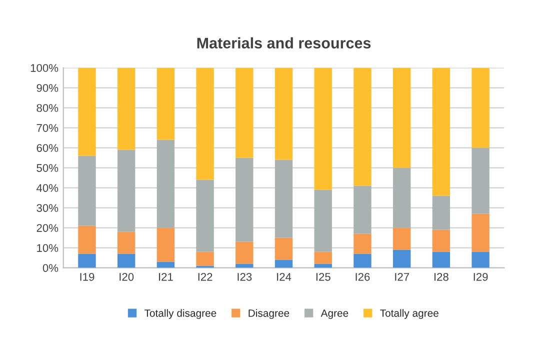 The height and width of the screenshot is (339, 551). Describe the element at coordinates (47, 208) in the screenshot. I see `y-tick-label: 30%` at that location.